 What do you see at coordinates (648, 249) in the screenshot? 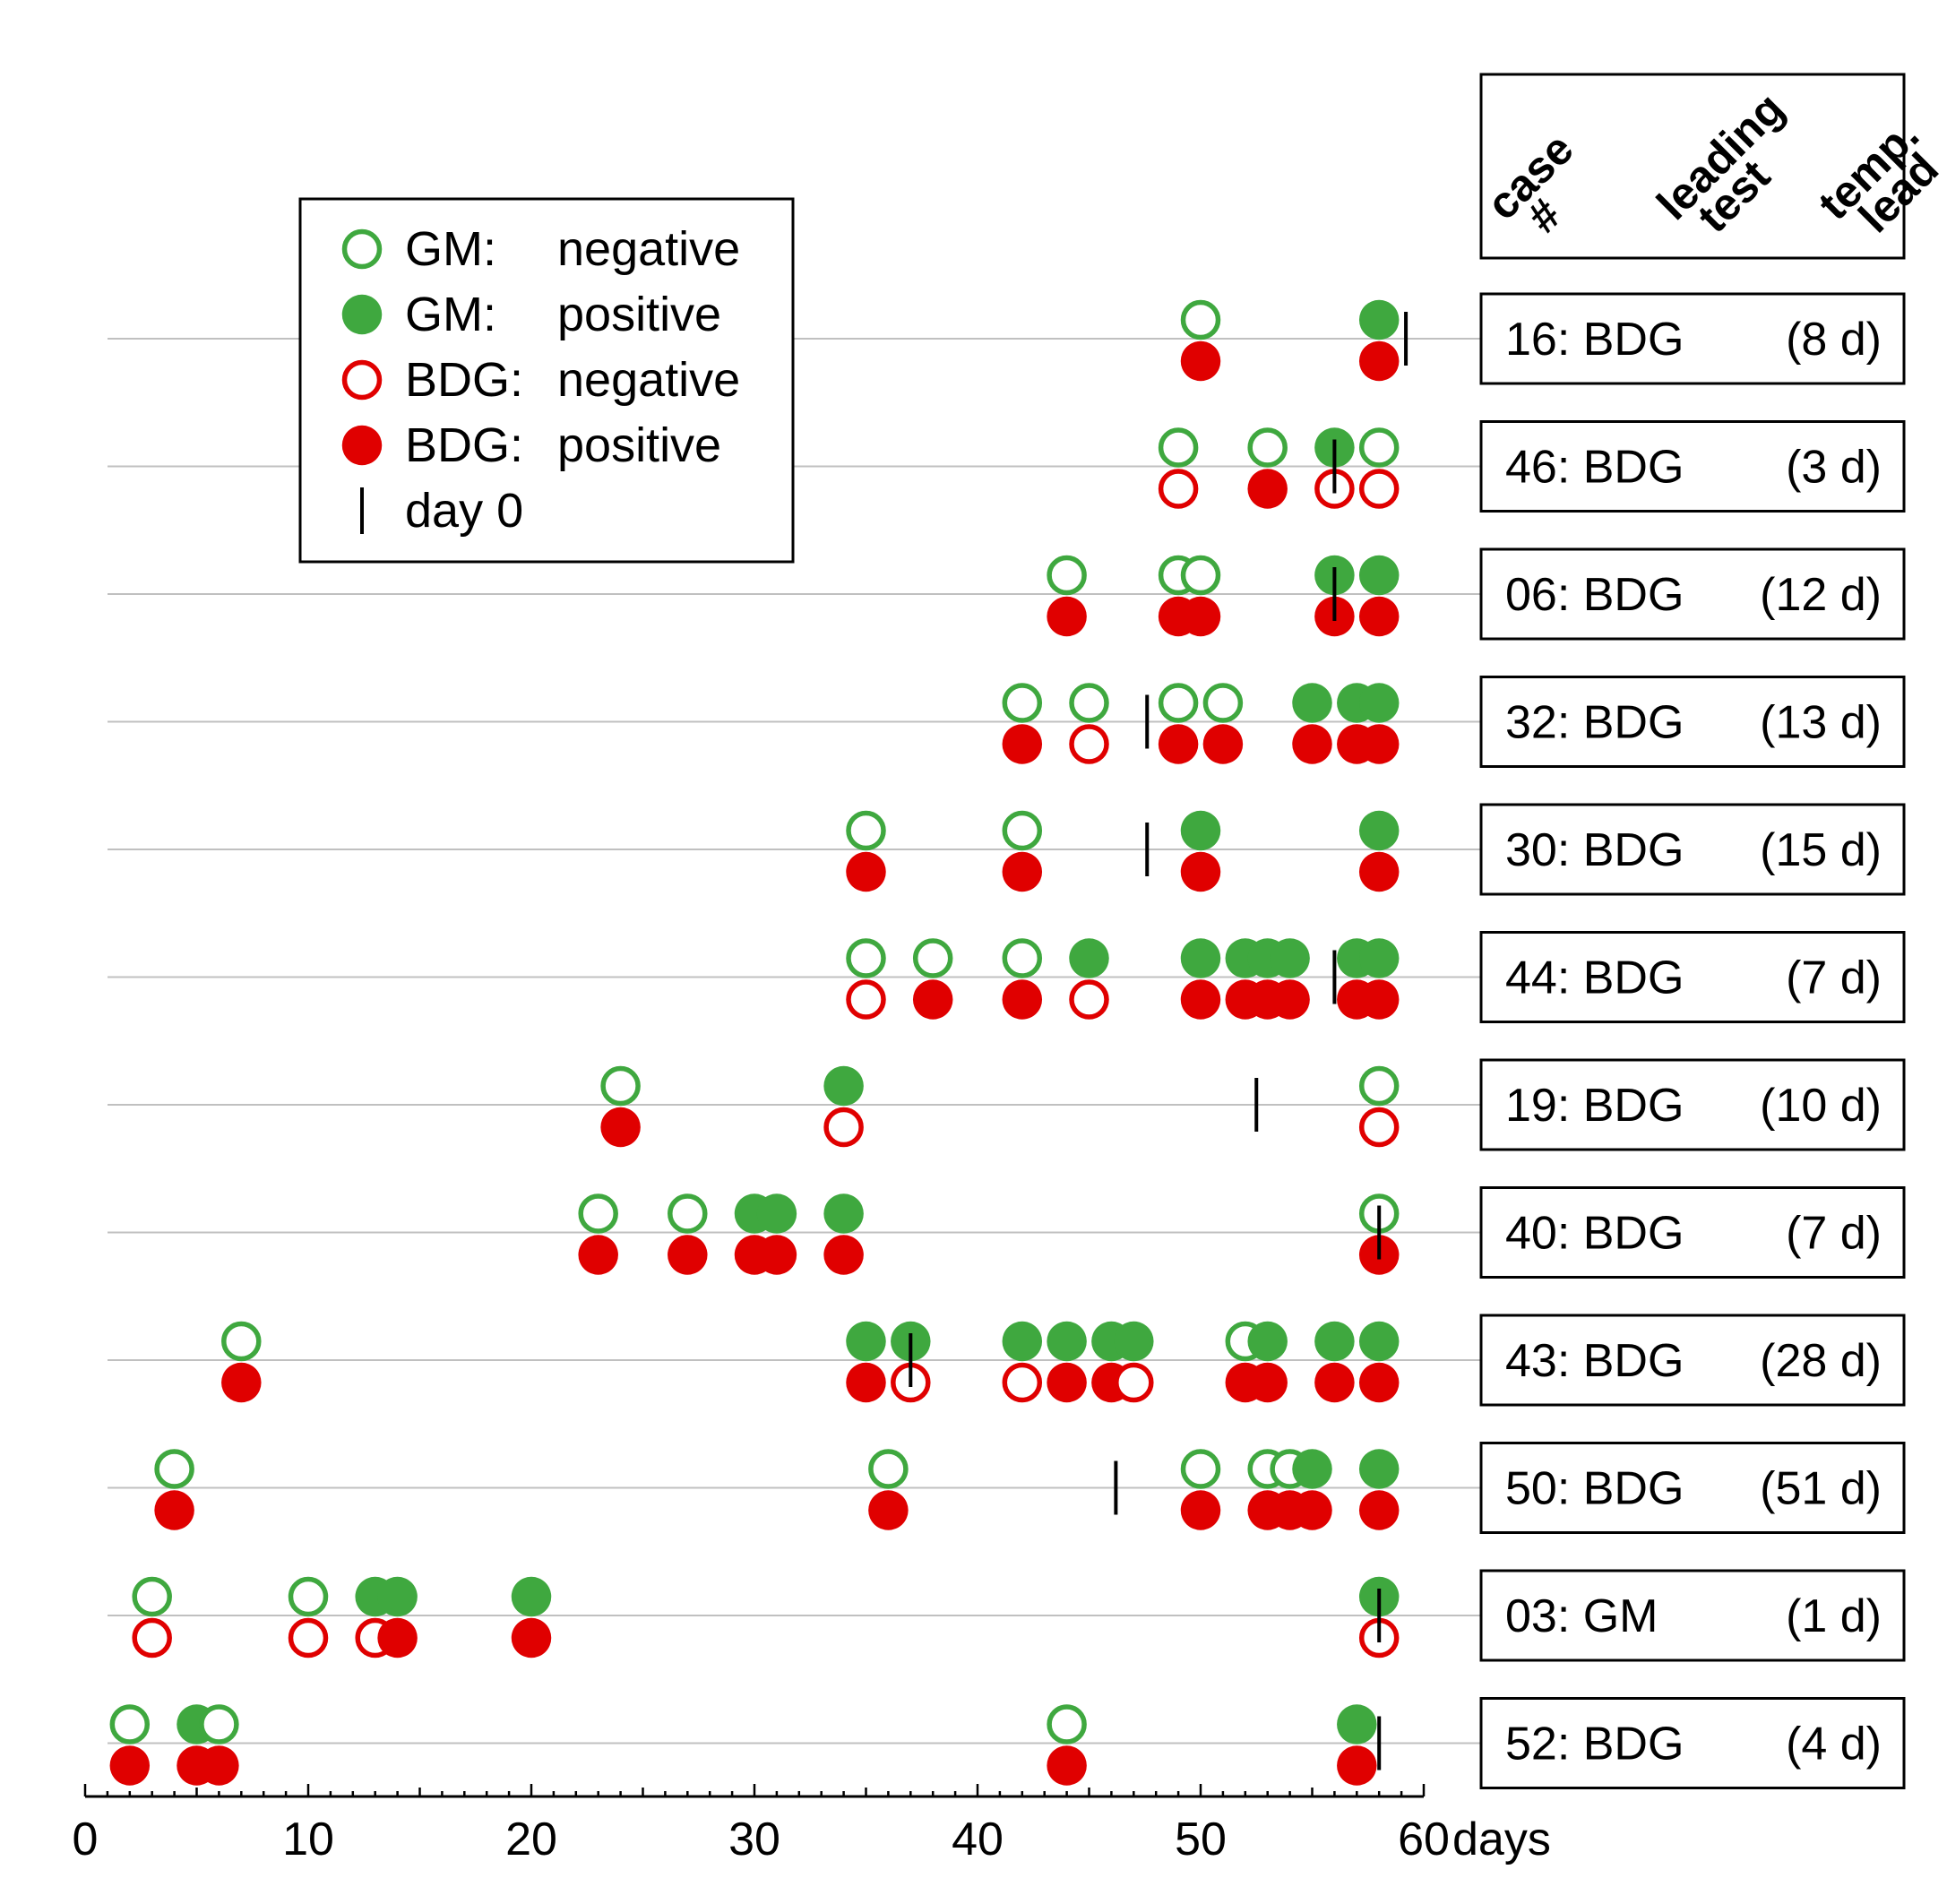
I see `legend-status: negative` at bounding box center [648, 249].